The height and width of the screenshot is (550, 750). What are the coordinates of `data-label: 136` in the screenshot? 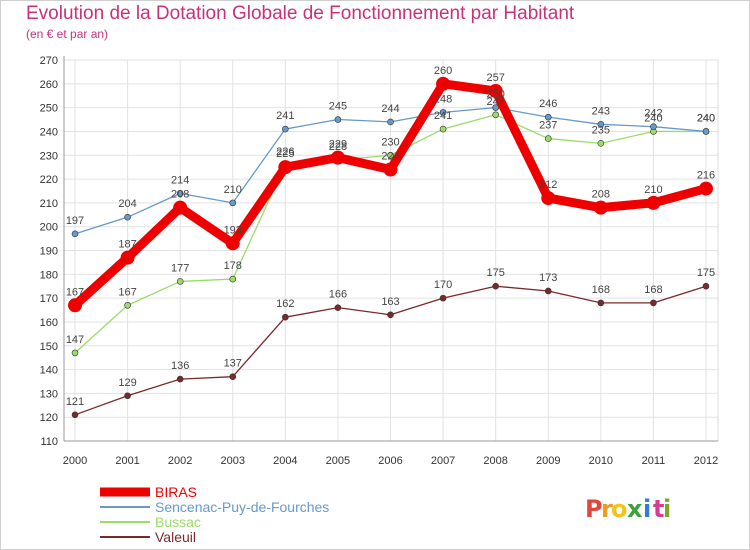 It's located at (180, 366).